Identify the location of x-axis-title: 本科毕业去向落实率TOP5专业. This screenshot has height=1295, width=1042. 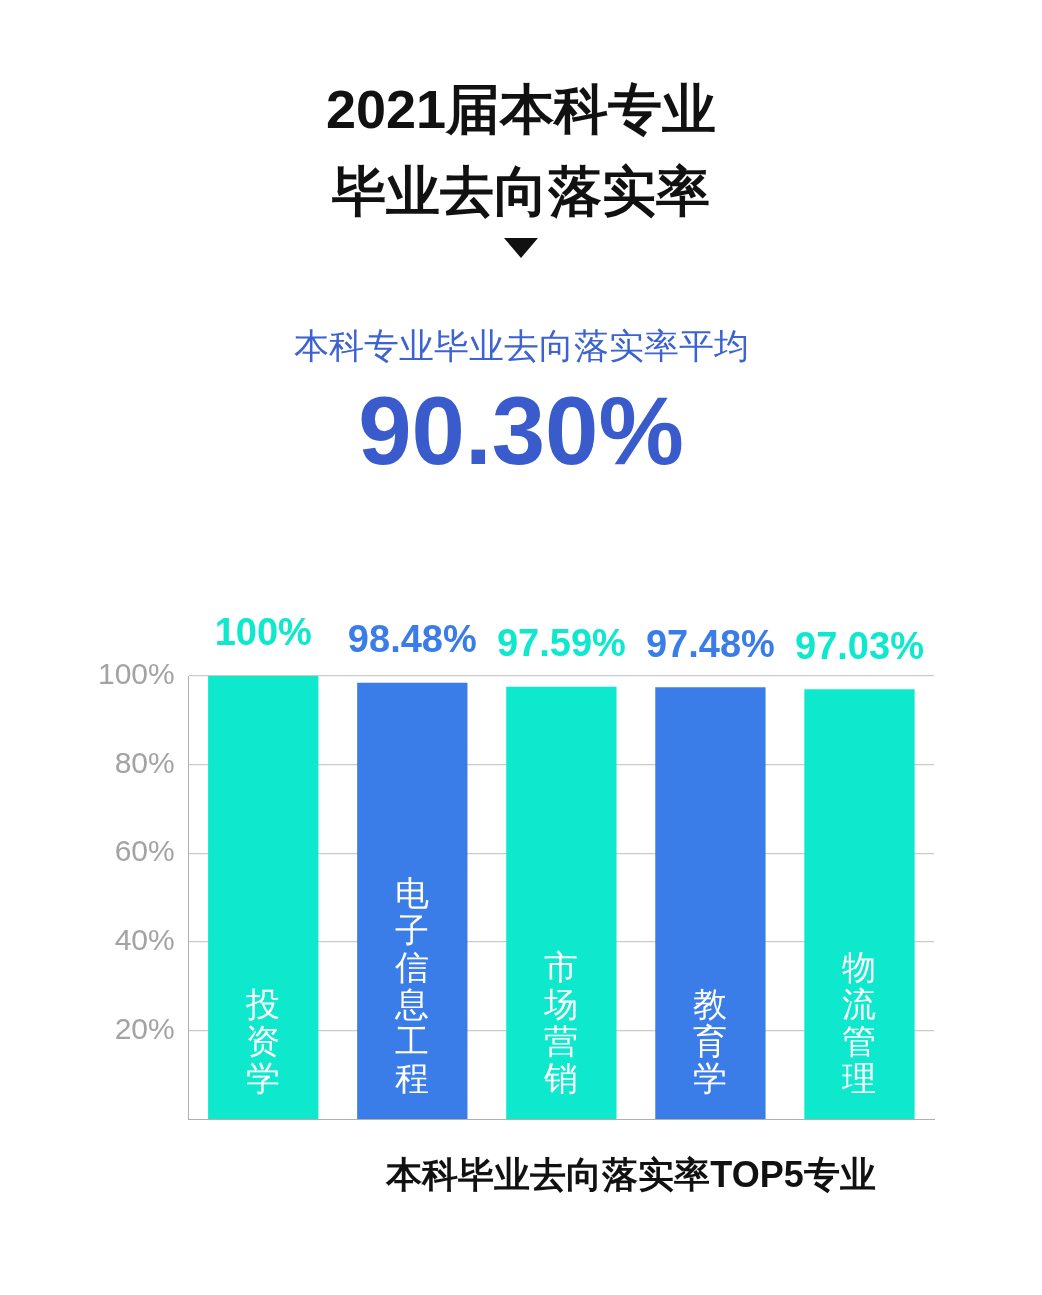
(630, 1175).